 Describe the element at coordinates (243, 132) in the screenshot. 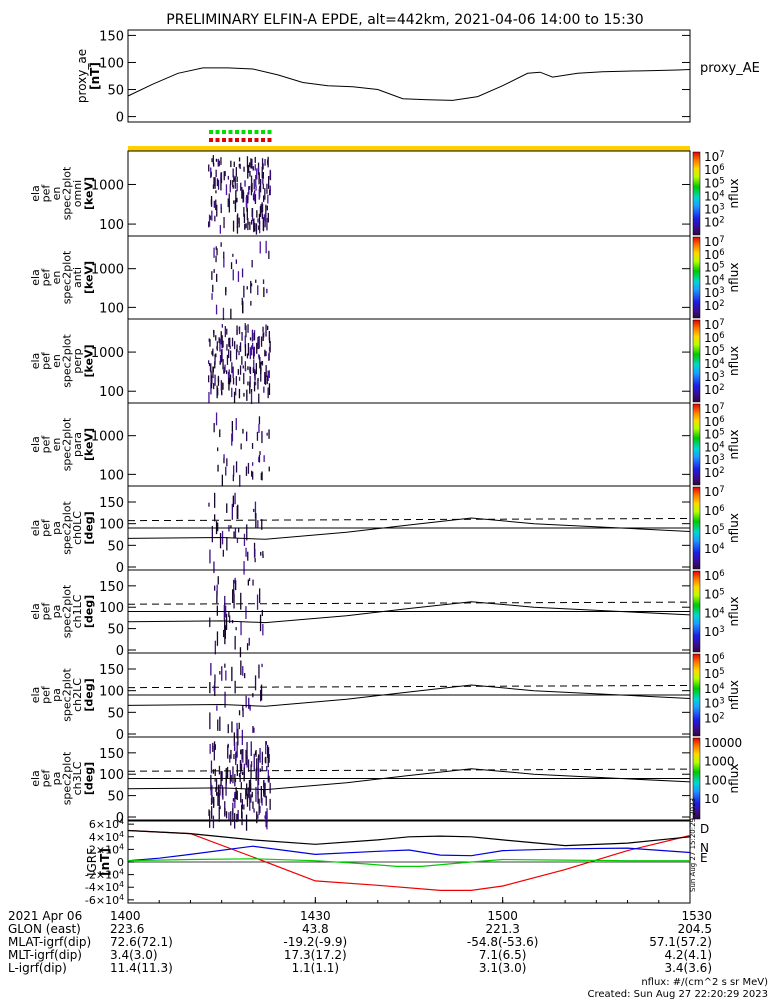

I see `quality-dot-green` at that location.